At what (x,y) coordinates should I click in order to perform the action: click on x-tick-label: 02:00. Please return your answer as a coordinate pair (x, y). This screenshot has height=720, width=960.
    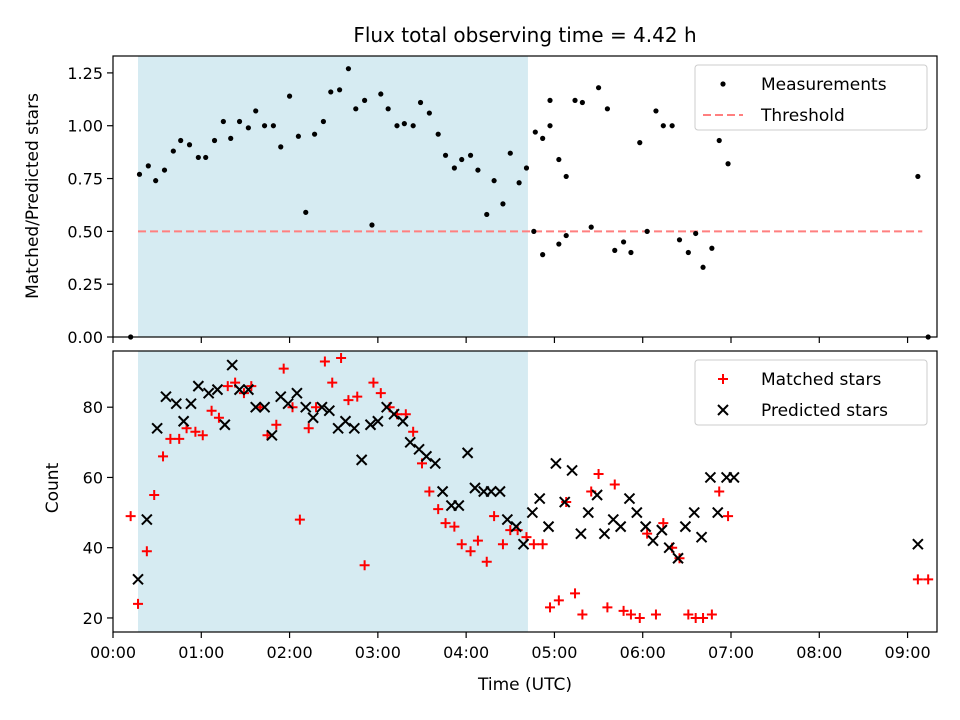
    Looking at the image, I should click on (290, 652).